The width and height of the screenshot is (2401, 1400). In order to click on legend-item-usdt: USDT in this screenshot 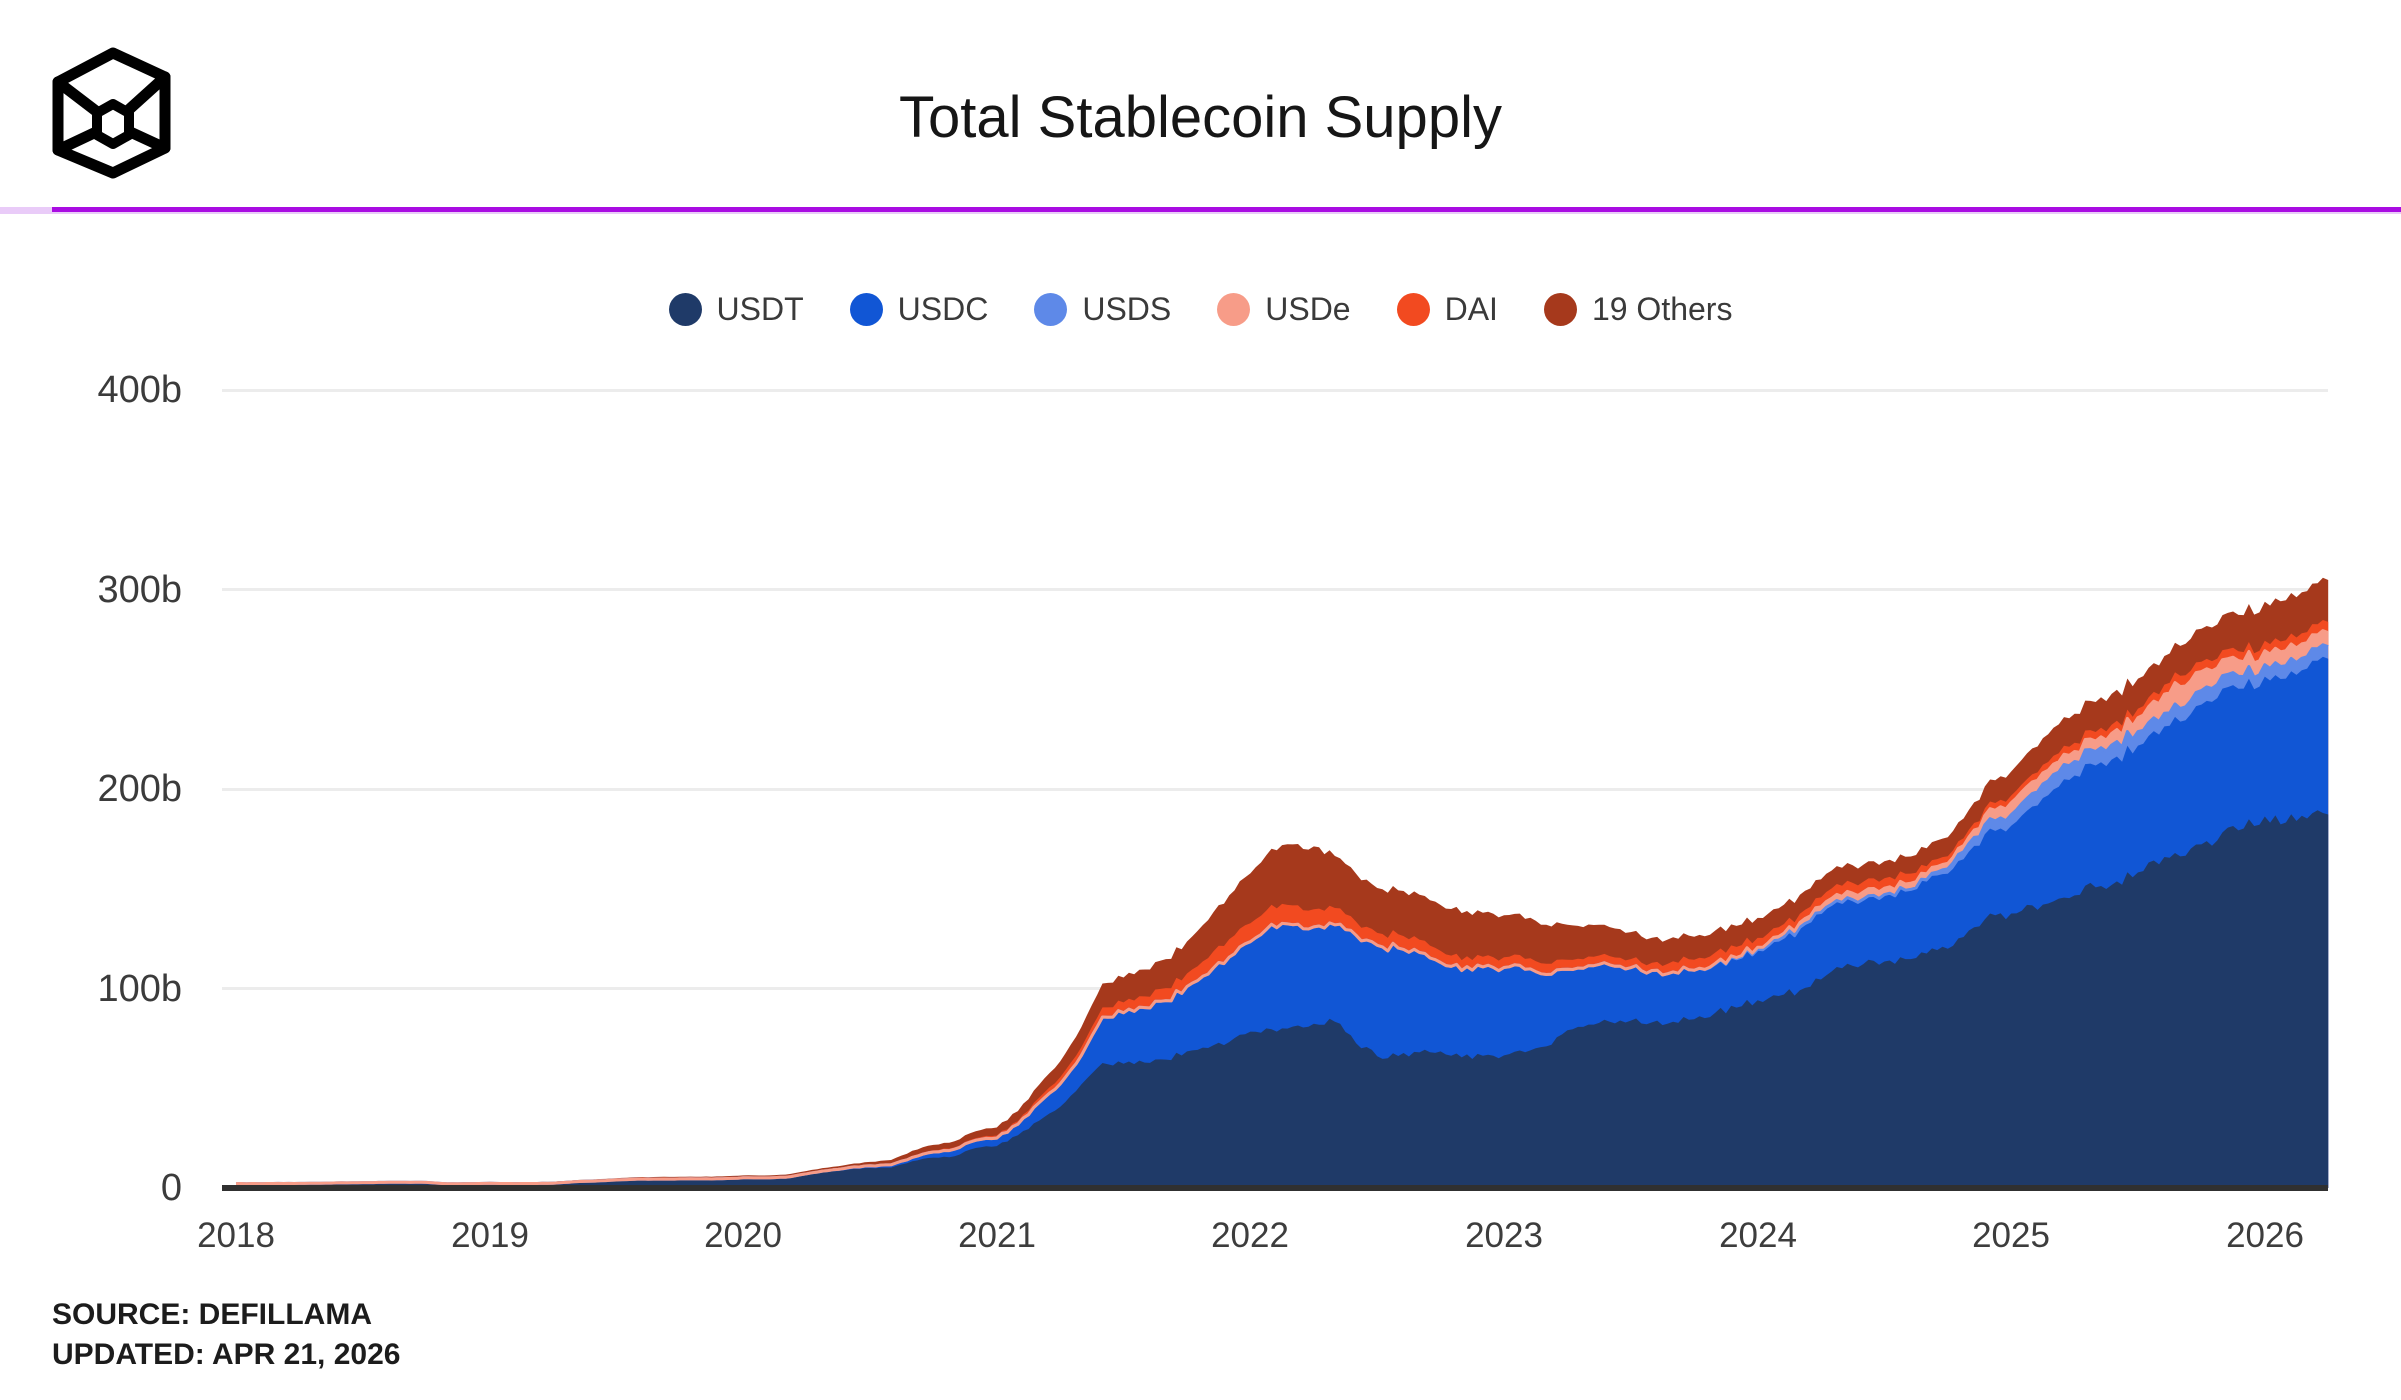, I will do `click(736, 309)`.